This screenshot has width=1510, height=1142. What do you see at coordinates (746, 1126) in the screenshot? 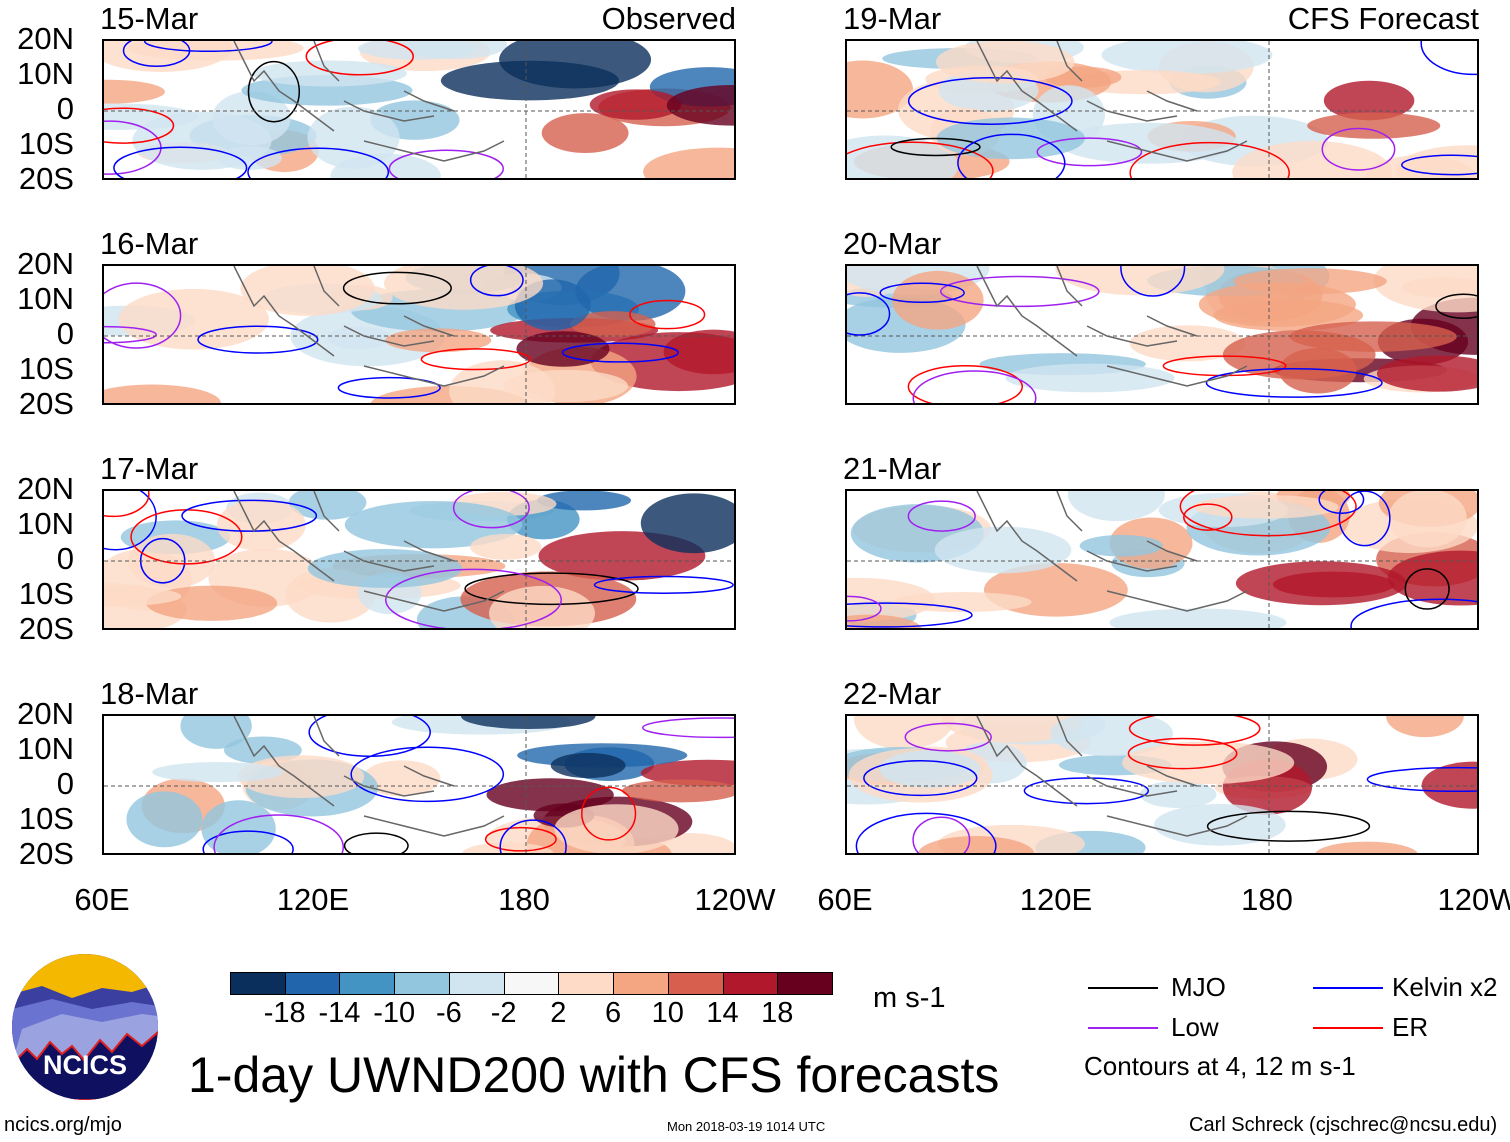
I see `footer-timestamp: Mon 2018-03-19 1014 UTC` at bounding box center [746, 1126].